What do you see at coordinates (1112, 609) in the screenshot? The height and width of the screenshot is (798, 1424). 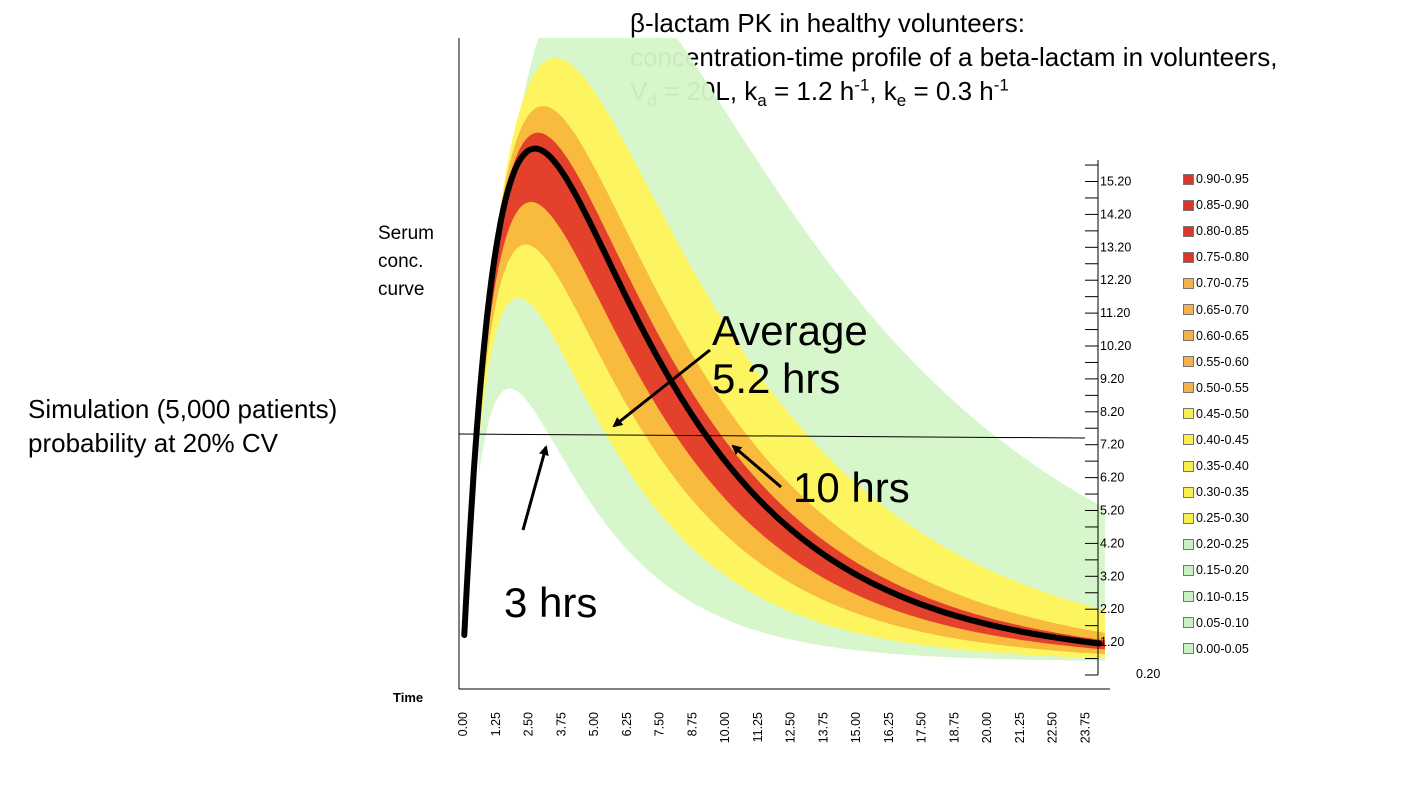 I see `y-tick-label: 2.20` at bounding box center [1112, 609].